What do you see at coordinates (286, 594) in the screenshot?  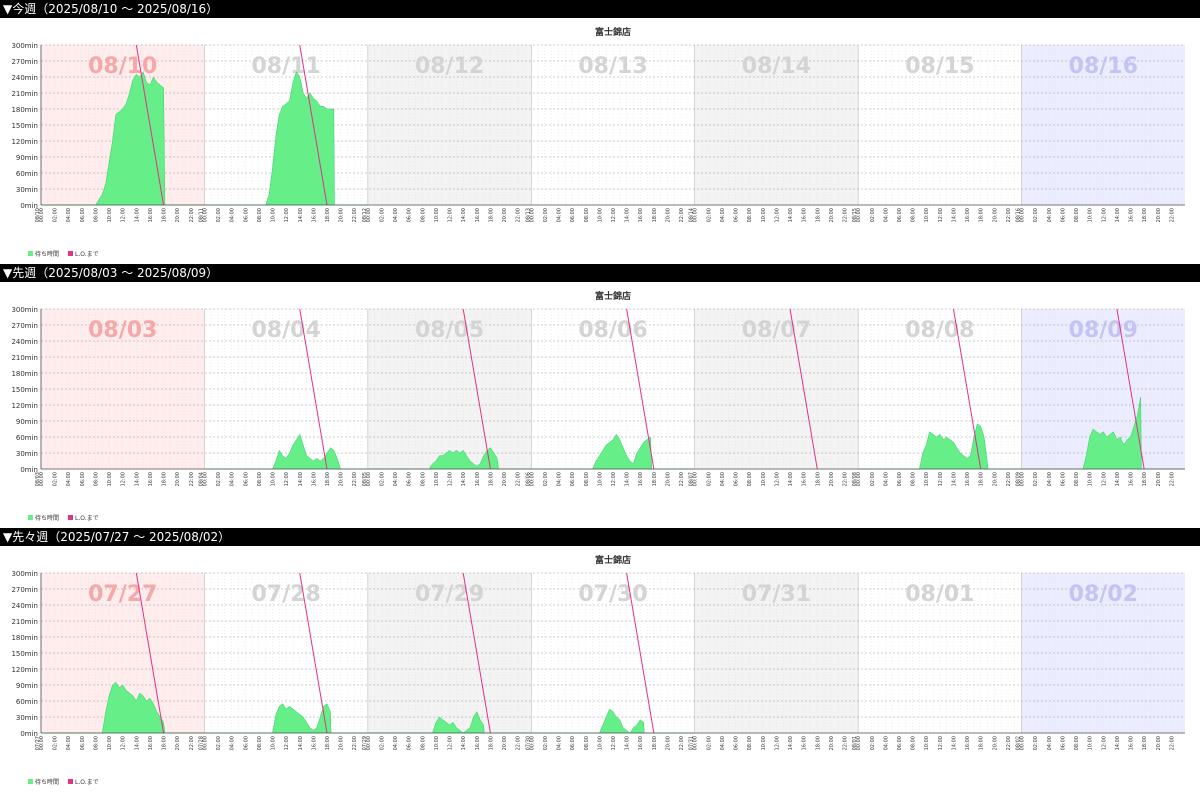 I see `day-label: 07/28` at bounding box center [286, 594].